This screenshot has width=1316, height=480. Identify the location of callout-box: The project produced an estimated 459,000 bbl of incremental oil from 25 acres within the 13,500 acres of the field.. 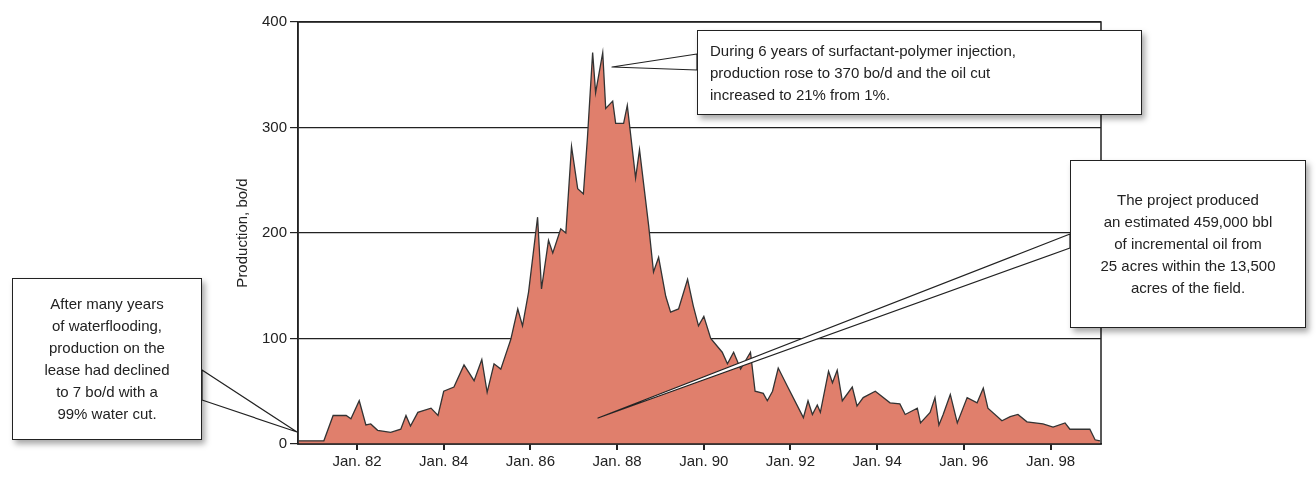
(1188, 244).